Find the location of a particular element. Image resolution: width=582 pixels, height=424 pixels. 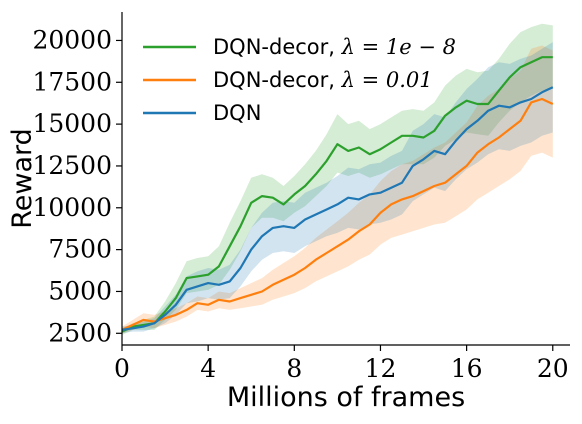

x-ticks: 0 4 8 12 16 20 is located at coordinates (341, 364).